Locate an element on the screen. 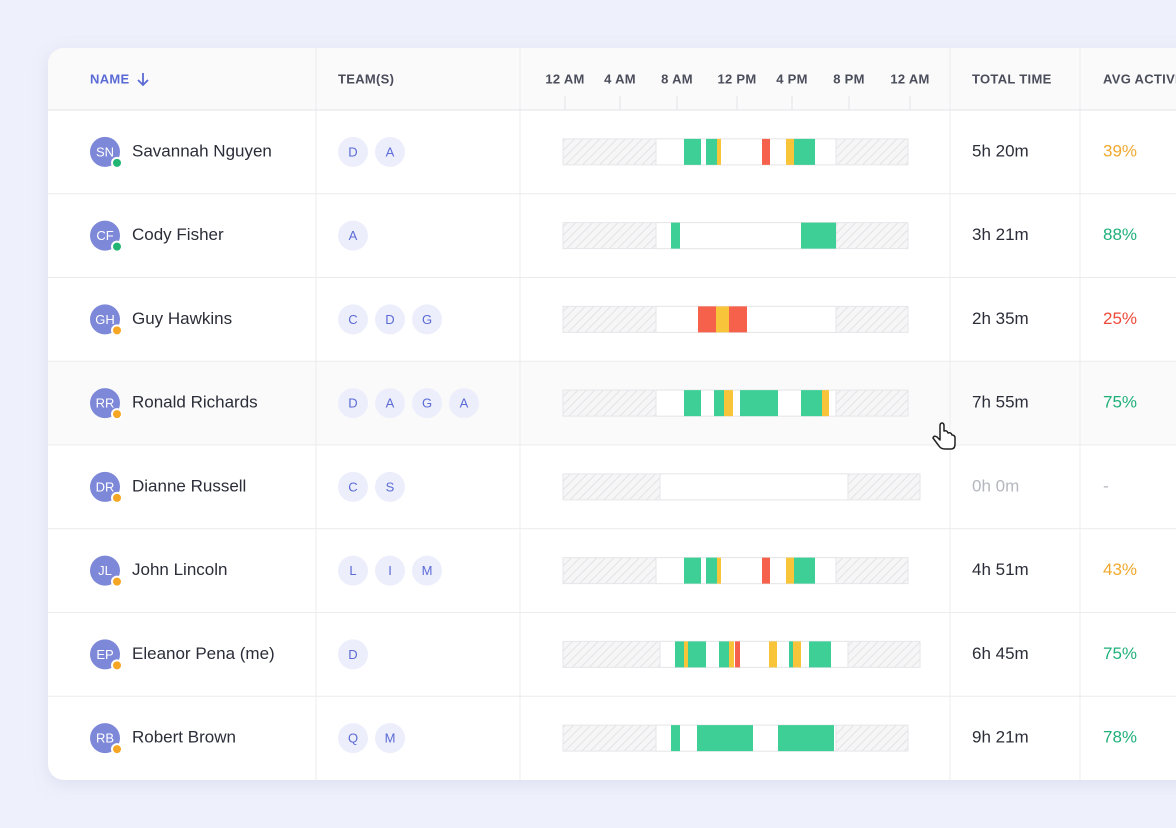 The height and width of the screenshot is (828, 1176). user-name: Guy Hawkins is located at coordinates (182, 318).